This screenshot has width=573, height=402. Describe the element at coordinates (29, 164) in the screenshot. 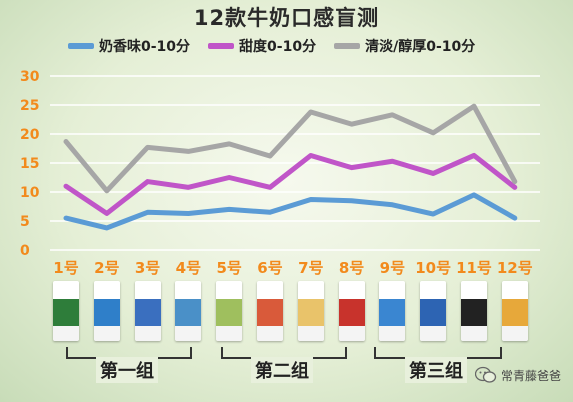

I see `y-tick-label: 15` at that location.